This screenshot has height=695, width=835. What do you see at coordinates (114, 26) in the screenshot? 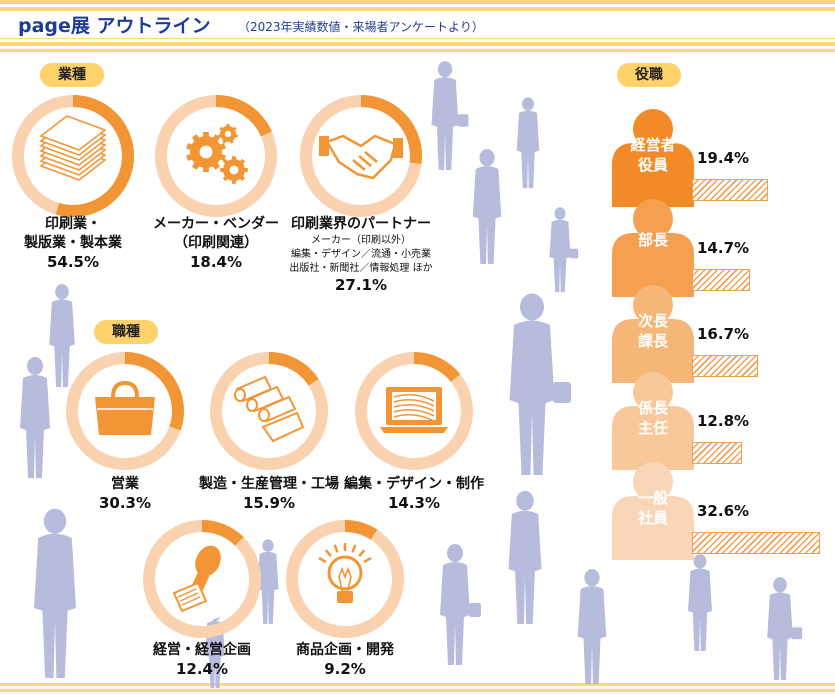
I see `page-title: page展 アウトライン` at bounding box center [114, 26].